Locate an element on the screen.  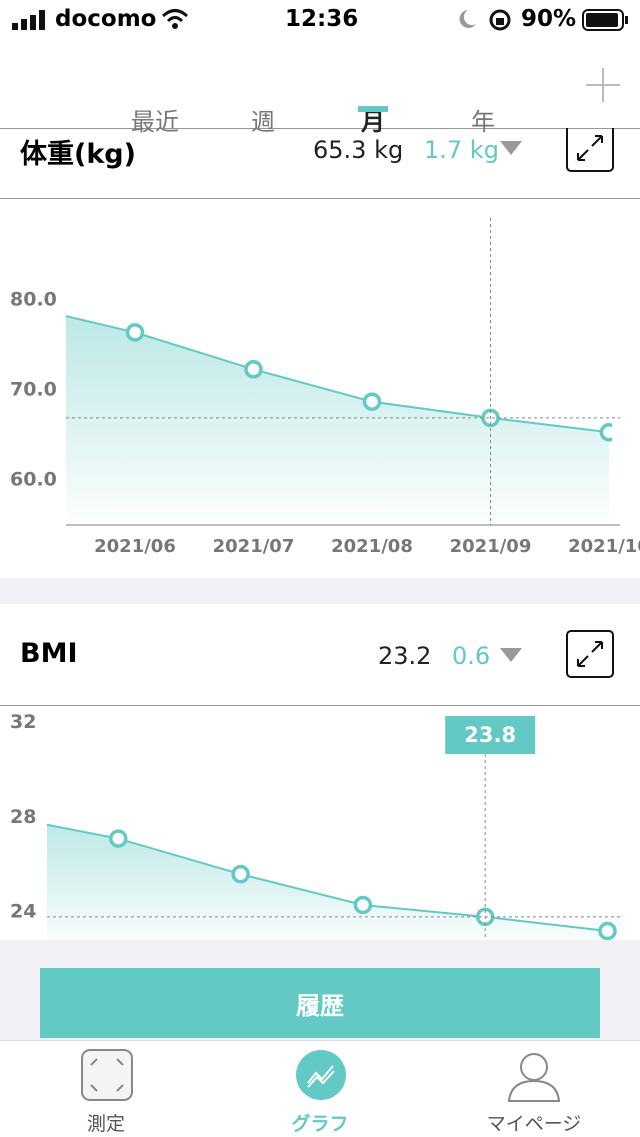
y-tick-label: 32 is located at coordinates (23, 722).